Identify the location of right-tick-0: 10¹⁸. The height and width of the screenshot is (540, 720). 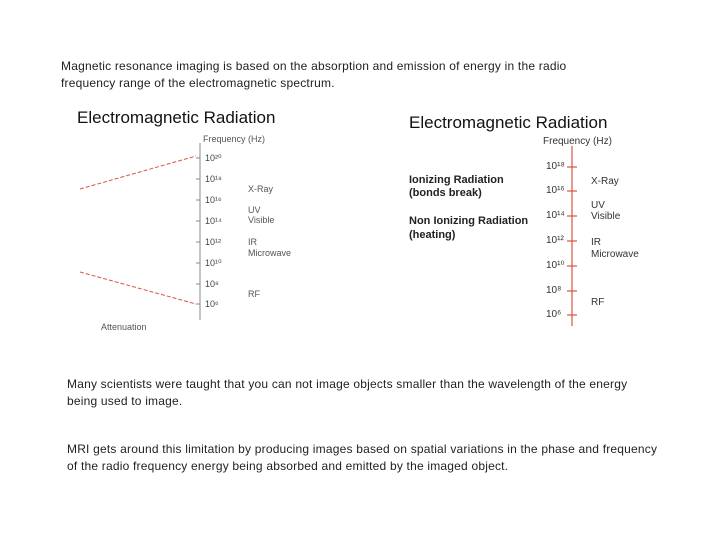
(555, 166).